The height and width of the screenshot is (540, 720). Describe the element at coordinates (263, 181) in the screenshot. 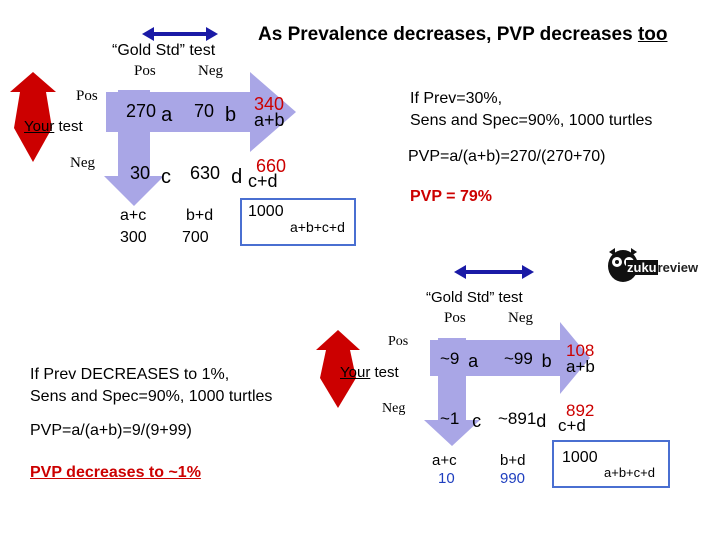

I see `top-cd-label: c+d` at that location.